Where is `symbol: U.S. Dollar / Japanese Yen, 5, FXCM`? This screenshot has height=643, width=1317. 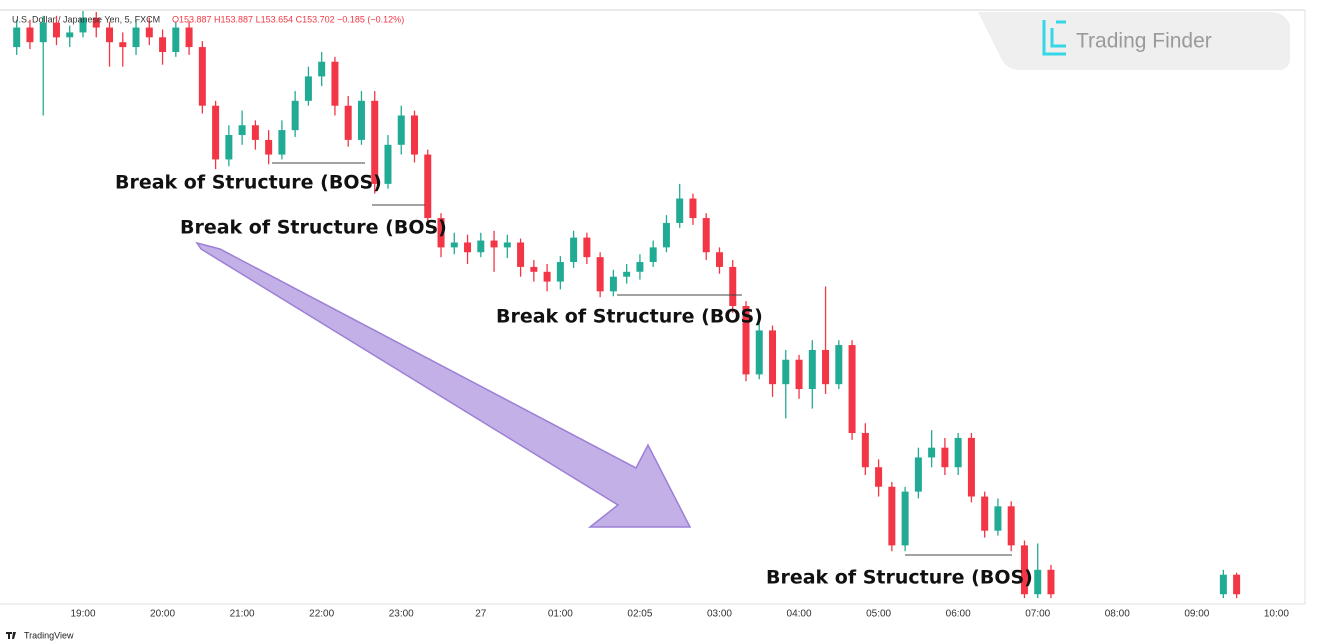 symbol: U.S. Dollar / Japanese Yen, 5, FXCM is located at coordinates (86, 19).